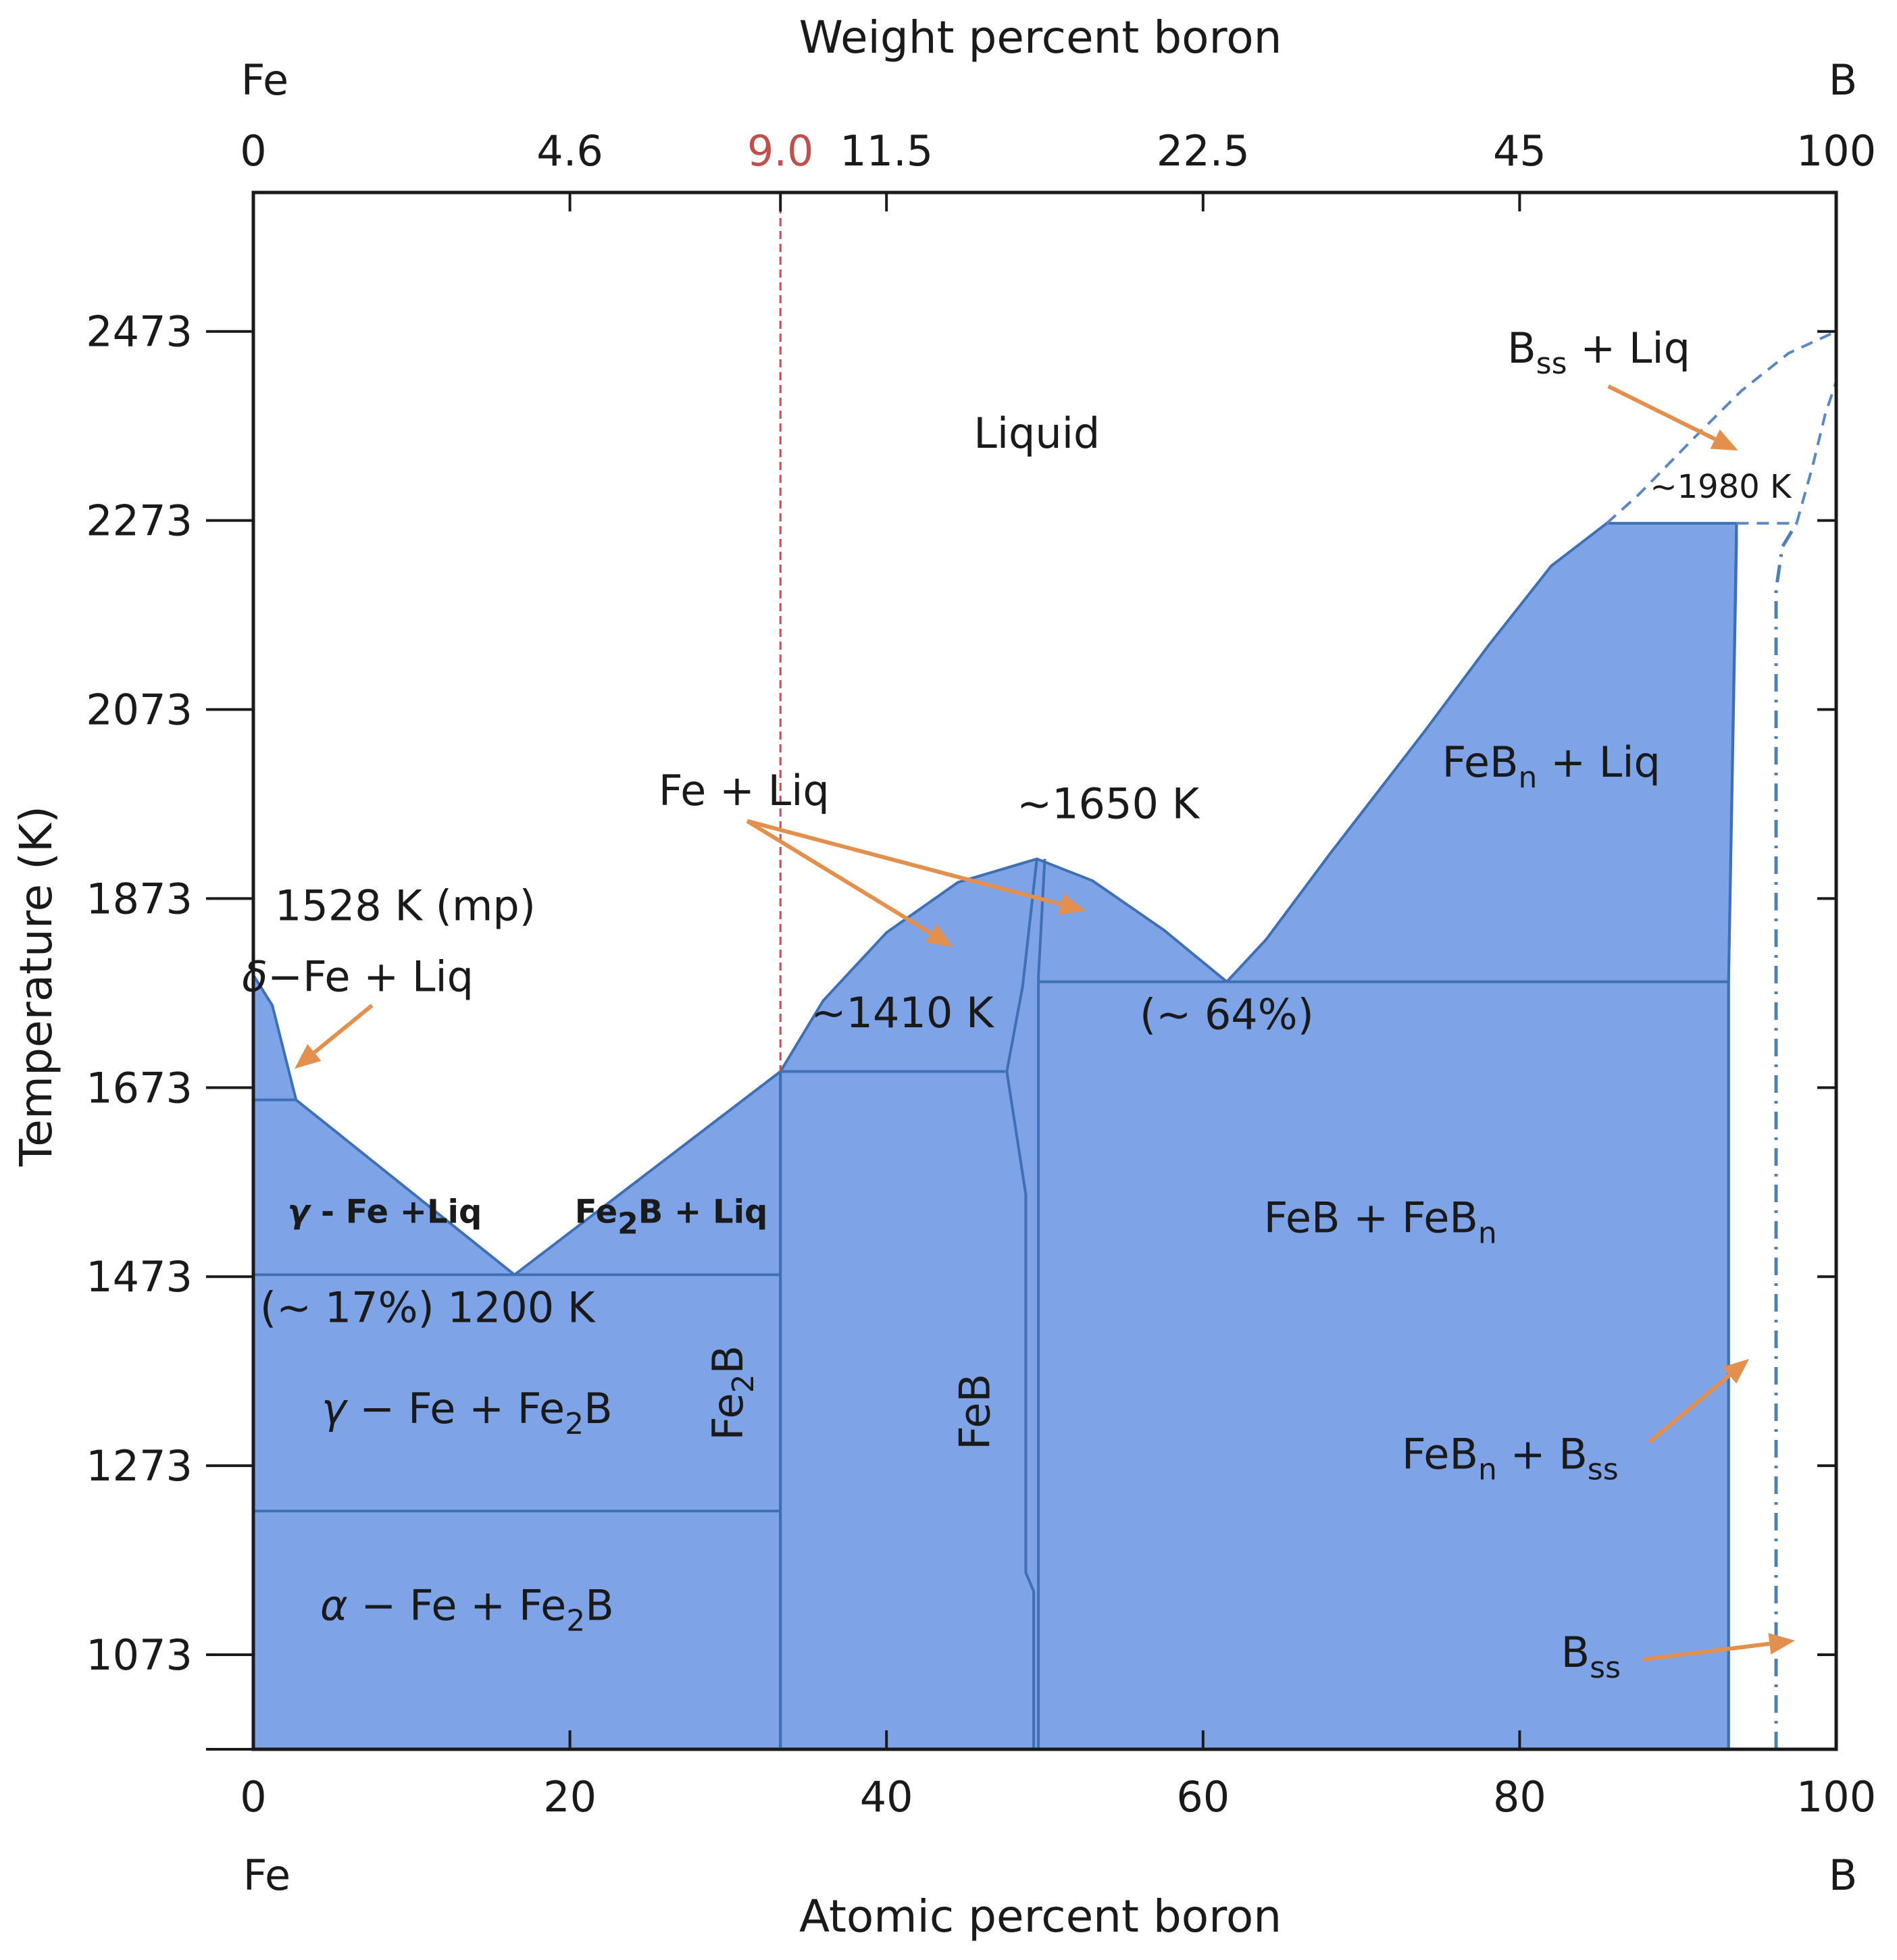 This screenshot has height=1960, width=1897. I want to click on label-bss: Bss, so click(1591, 1657).